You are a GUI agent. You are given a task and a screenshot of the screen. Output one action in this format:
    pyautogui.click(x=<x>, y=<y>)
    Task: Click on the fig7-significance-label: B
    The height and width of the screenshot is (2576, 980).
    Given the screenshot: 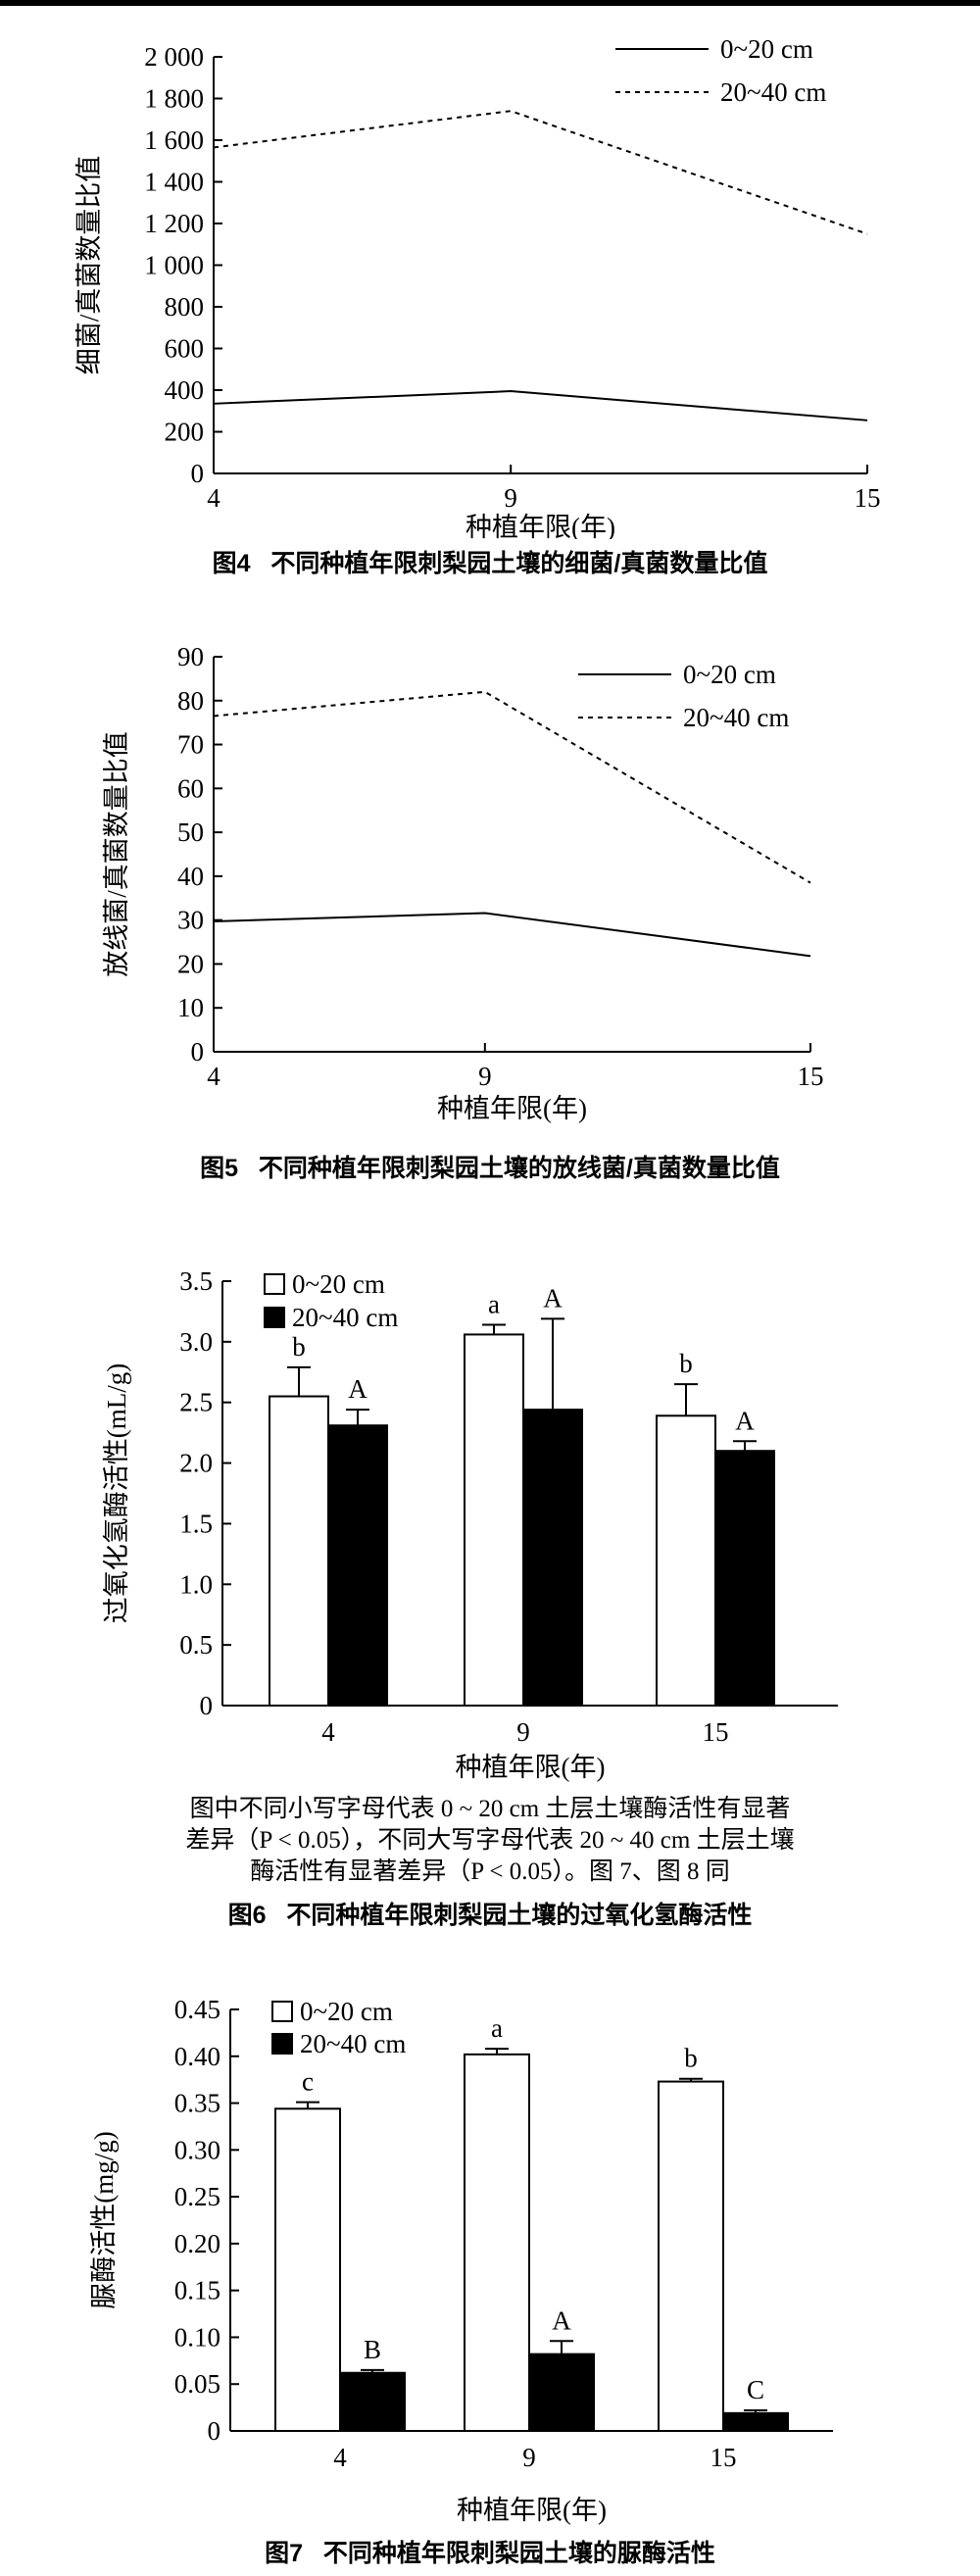 What is the action you would take?
    pyautogui.click(x=372, y=2349)
    